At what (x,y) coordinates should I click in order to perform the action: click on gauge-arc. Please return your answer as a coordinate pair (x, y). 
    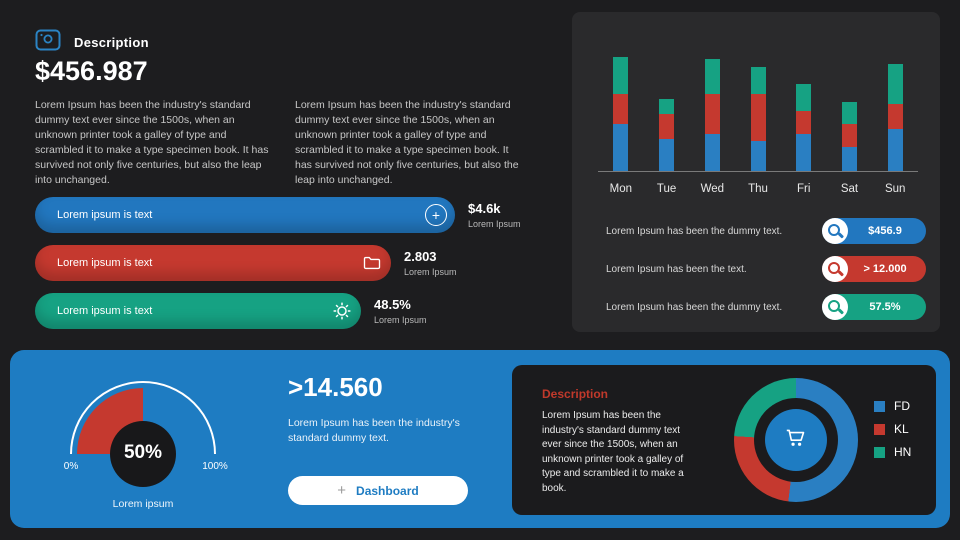
    Looking at the image, I should click on (143, 418).